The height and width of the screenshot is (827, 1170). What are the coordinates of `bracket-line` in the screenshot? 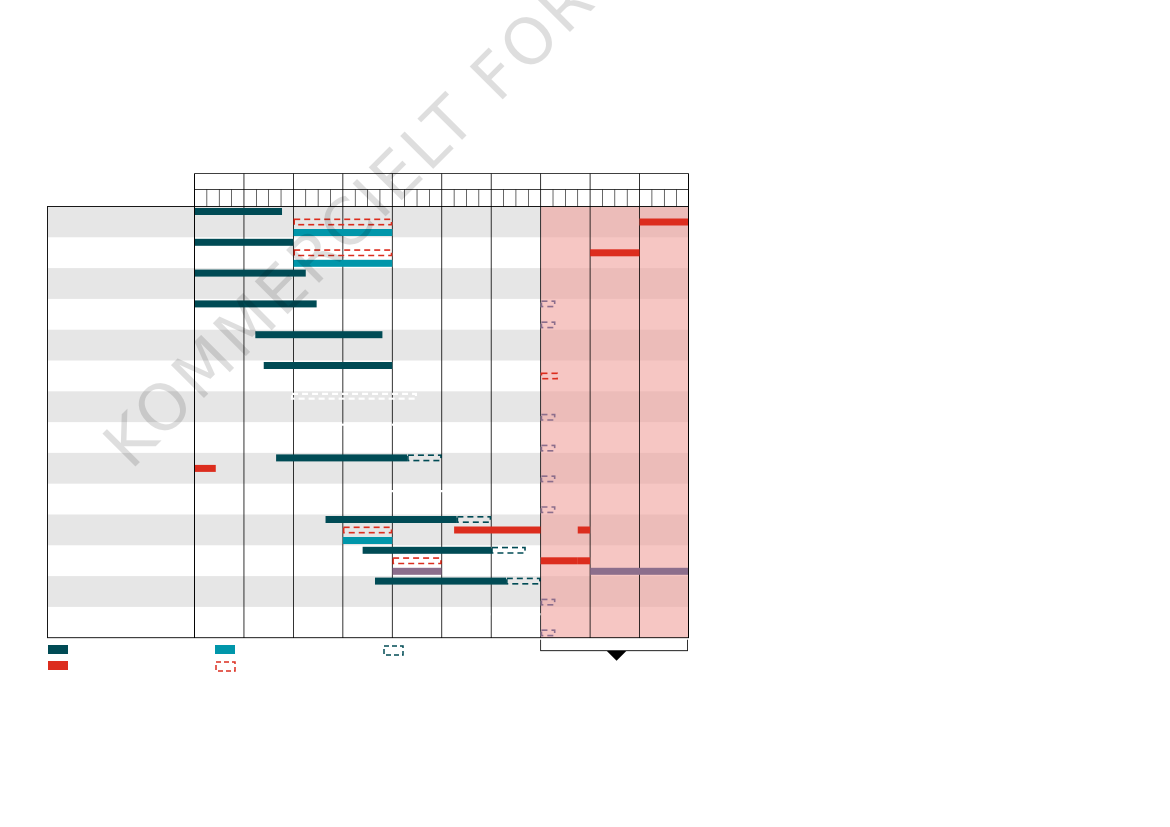 It's located at (614, 645).